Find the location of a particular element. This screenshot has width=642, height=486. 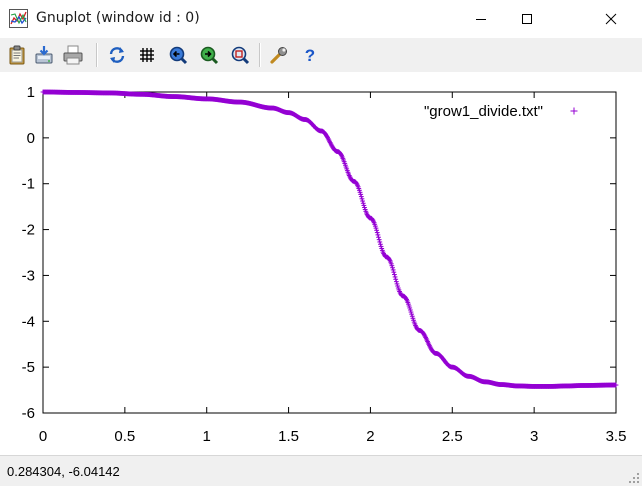

title-bar: Gnuplot (window id : 0) is located at coordinates (321, 19).